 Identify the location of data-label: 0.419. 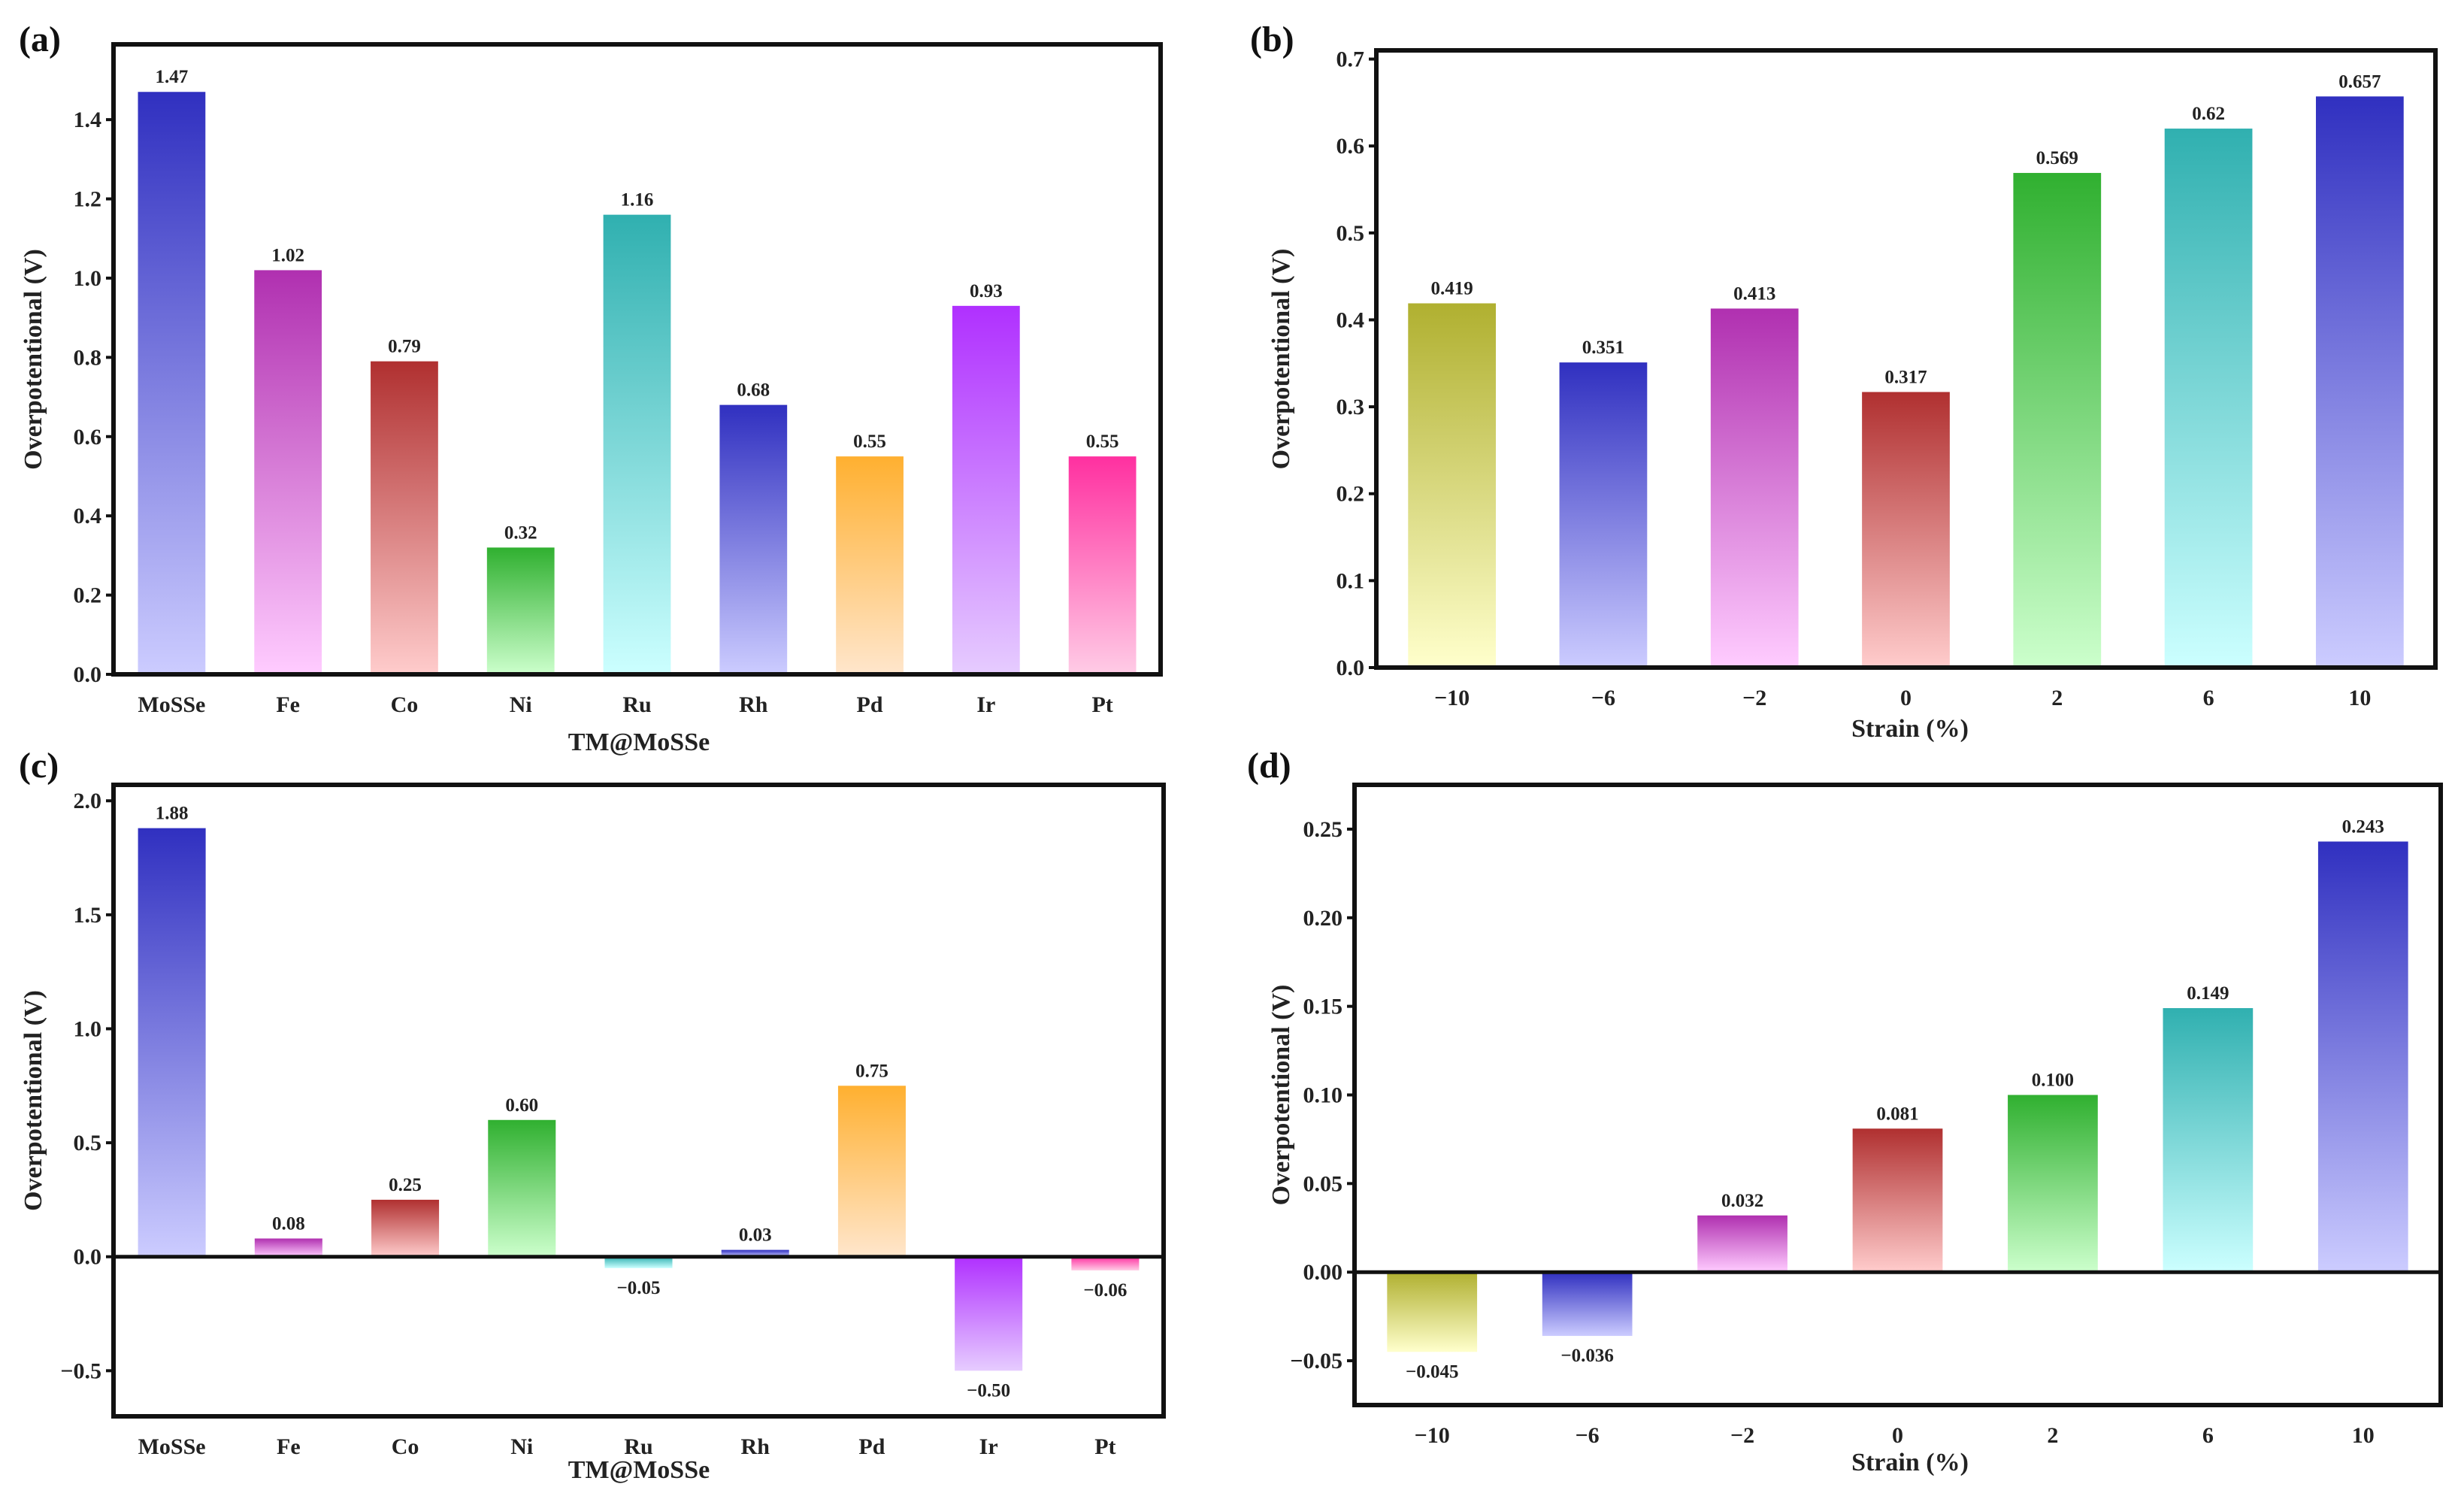
(1452, 288).